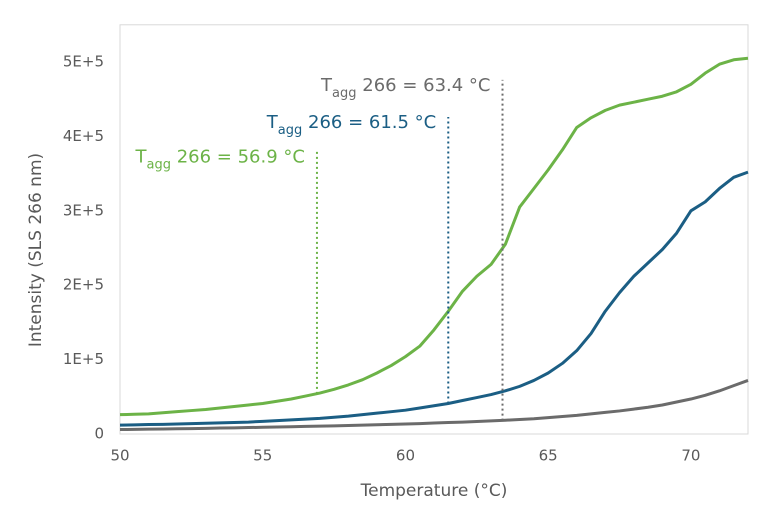  What do you see at coordinates (690, 456) in the screenshot?
I see `x-tick-label: 70` at bounding box center [690, 456].